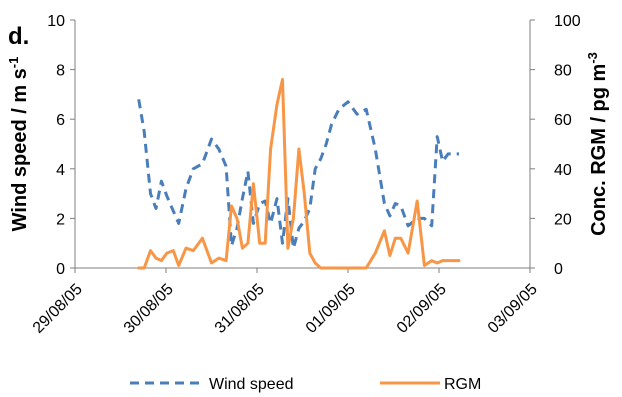 This screenshot has height=397, width=622. Describe the element at coordinates (563, 120) in the screenshot. I see `right-tick-label: 60` at that location.